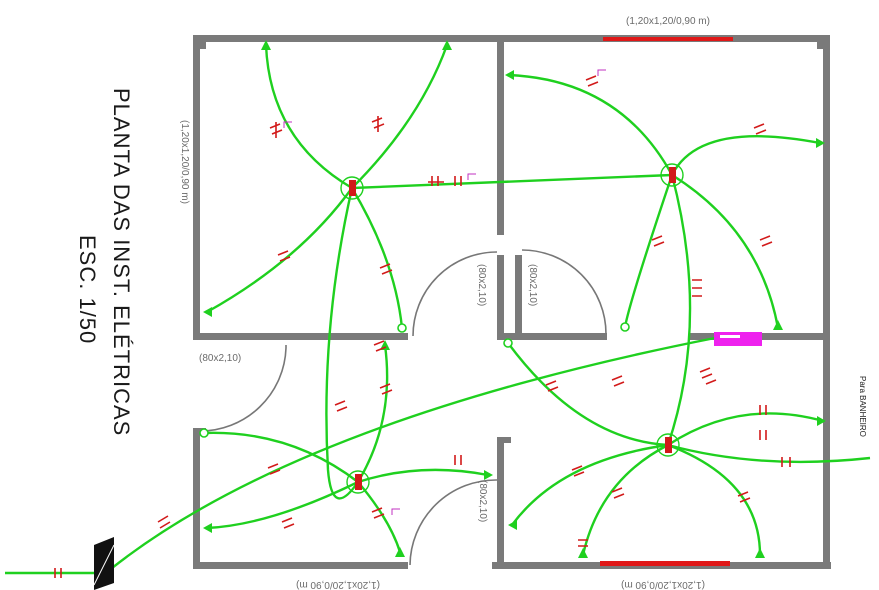 This screenshot has height=590, width=879. I want to click on distribution-panel-detail, so click(730, 336).